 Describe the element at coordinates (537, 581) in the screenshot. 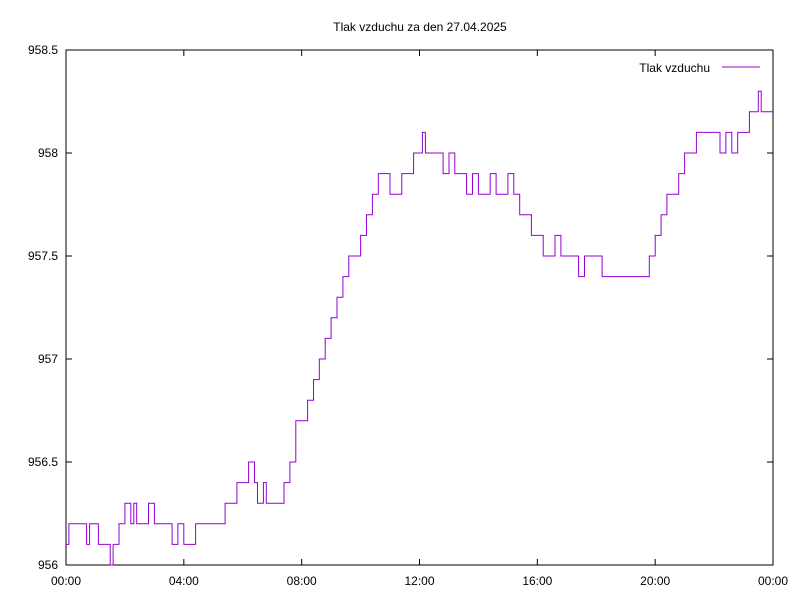

I see `x-tick-label: 16:00` at that location.